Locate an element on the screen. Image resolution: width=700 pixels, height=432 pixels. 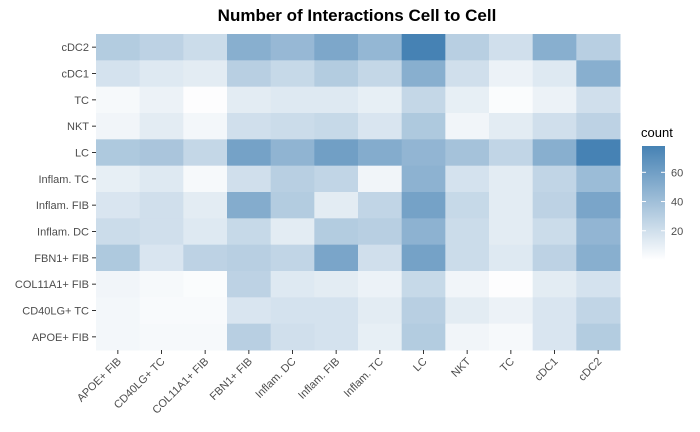
y-tick-label: TC is located at coordinates (81, 101).